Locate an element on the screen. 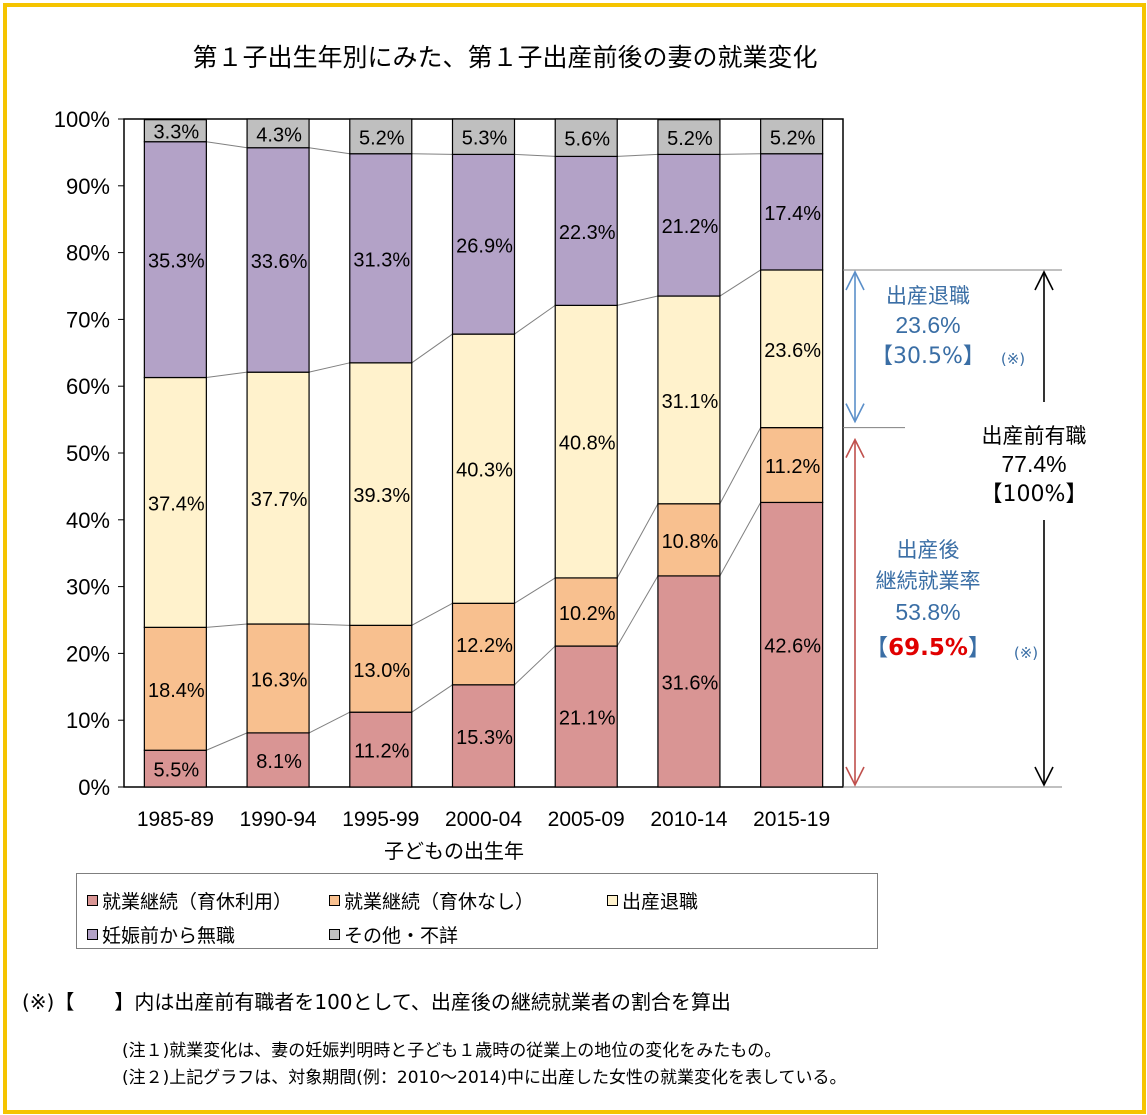  y-tick-label: 70% is located at coordinates (88, 319).